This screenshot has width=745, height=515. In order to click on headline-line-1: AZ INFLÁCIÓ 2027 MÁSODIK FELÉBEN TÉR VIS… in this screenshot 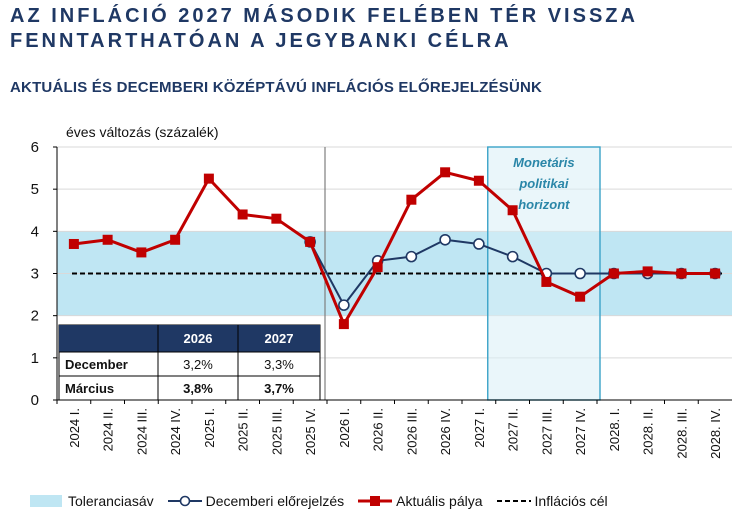, I will do `click(324, 16)`.